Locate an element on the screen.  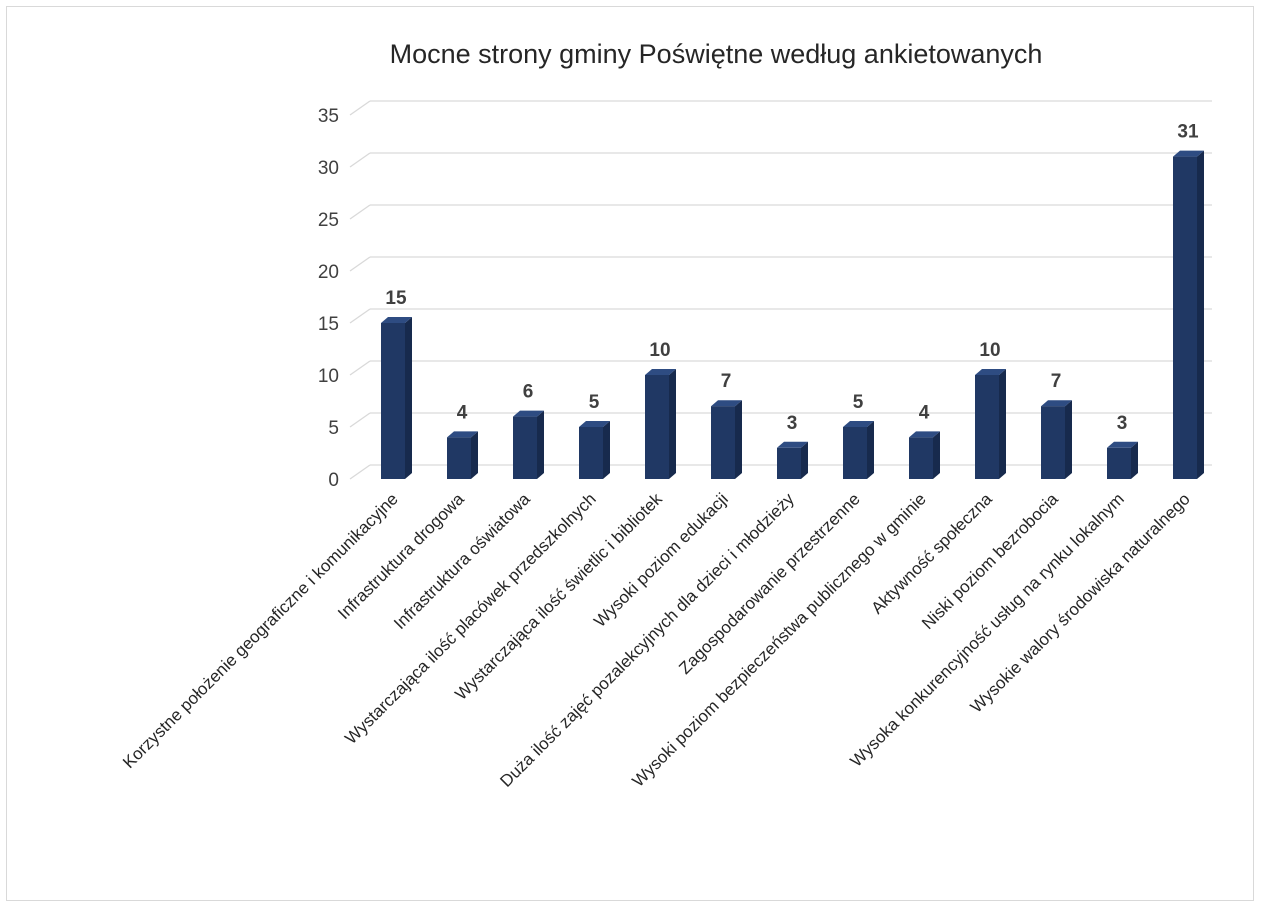
category-label: Niski poziom bezrobocia is located at coordinates (990, 561).